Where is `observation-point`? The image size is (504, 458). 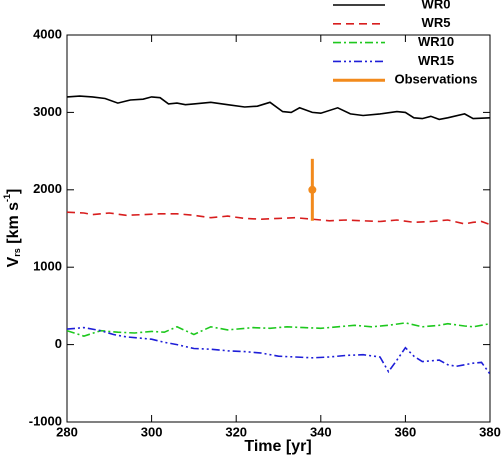 observation-point is located at coordinates (312, 189).